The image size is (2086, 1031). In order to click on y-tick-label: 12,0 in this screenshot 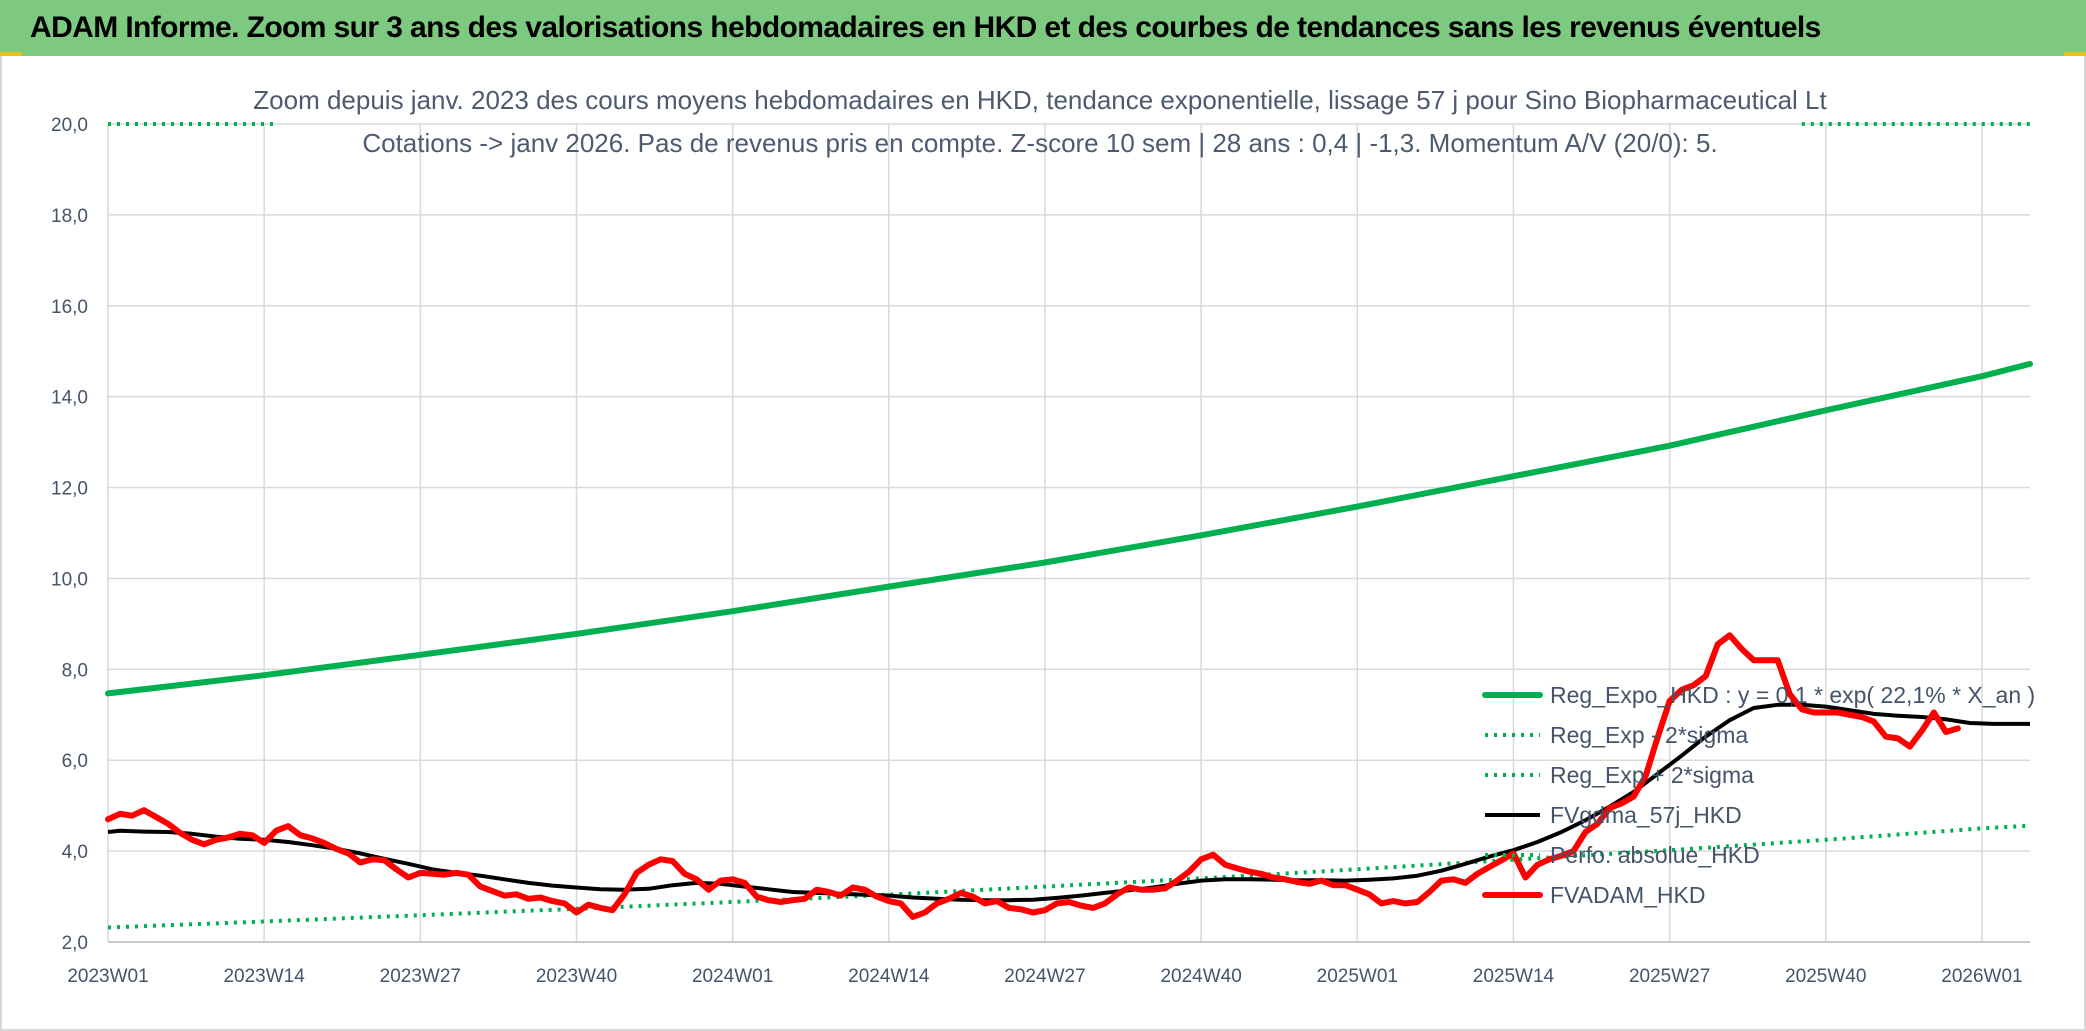, I will do `click(69, 489)`.